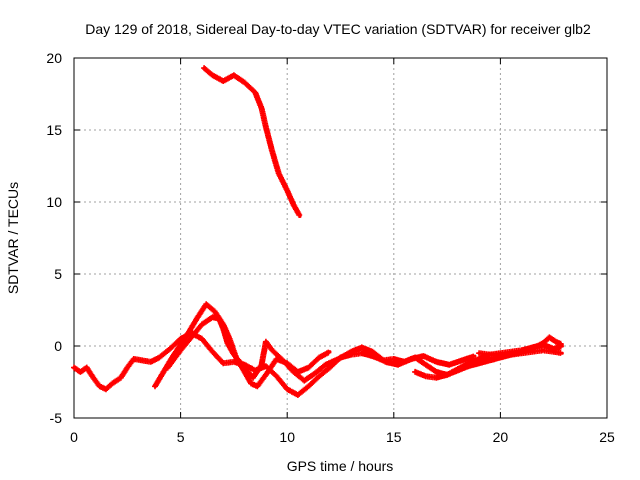 This screenshot has width=640, height=480. What do you see at coordinates (58, 274) in the screenshot?
I see `y-tick-label: 5` at bounding box center [58, 274].